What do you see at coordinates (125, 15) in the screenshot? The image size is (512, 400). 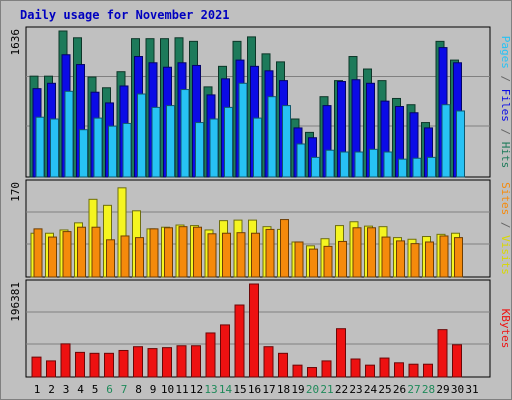 I see `chart-title: Daily usage for November 2021` at bounding box center [125, 15].